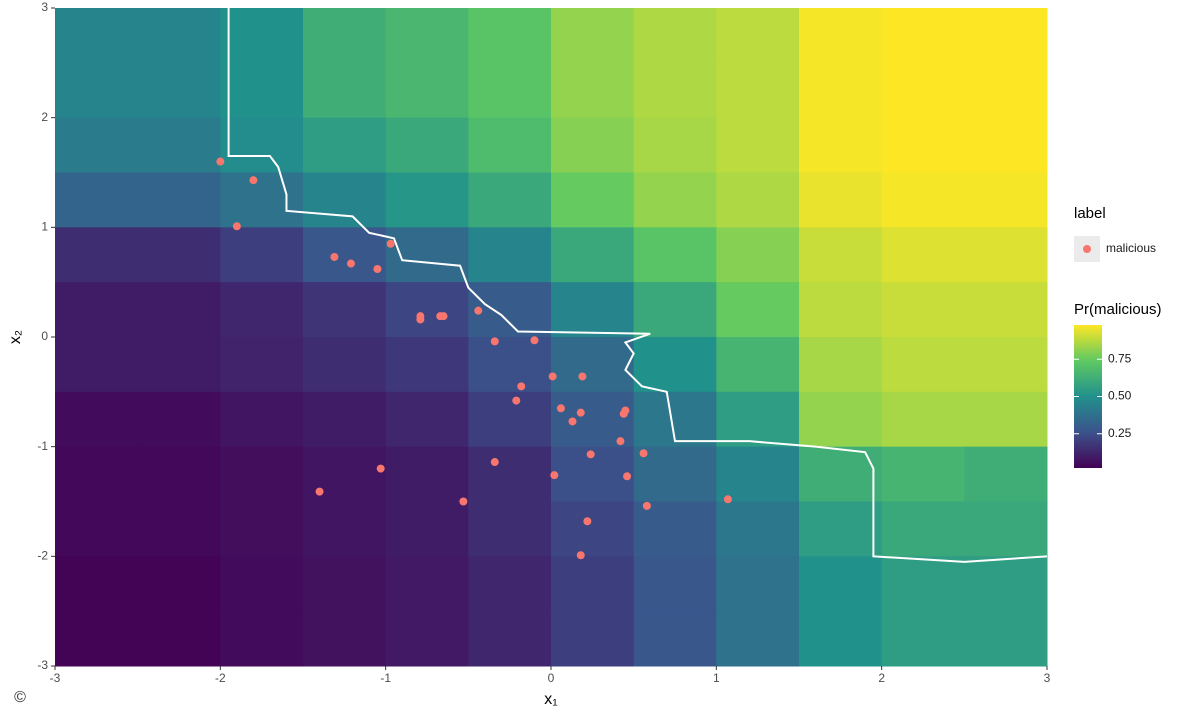  Describe the element at coordinates (1131, 248) in the screenshot. I see `legend-label: malicious` at that location.